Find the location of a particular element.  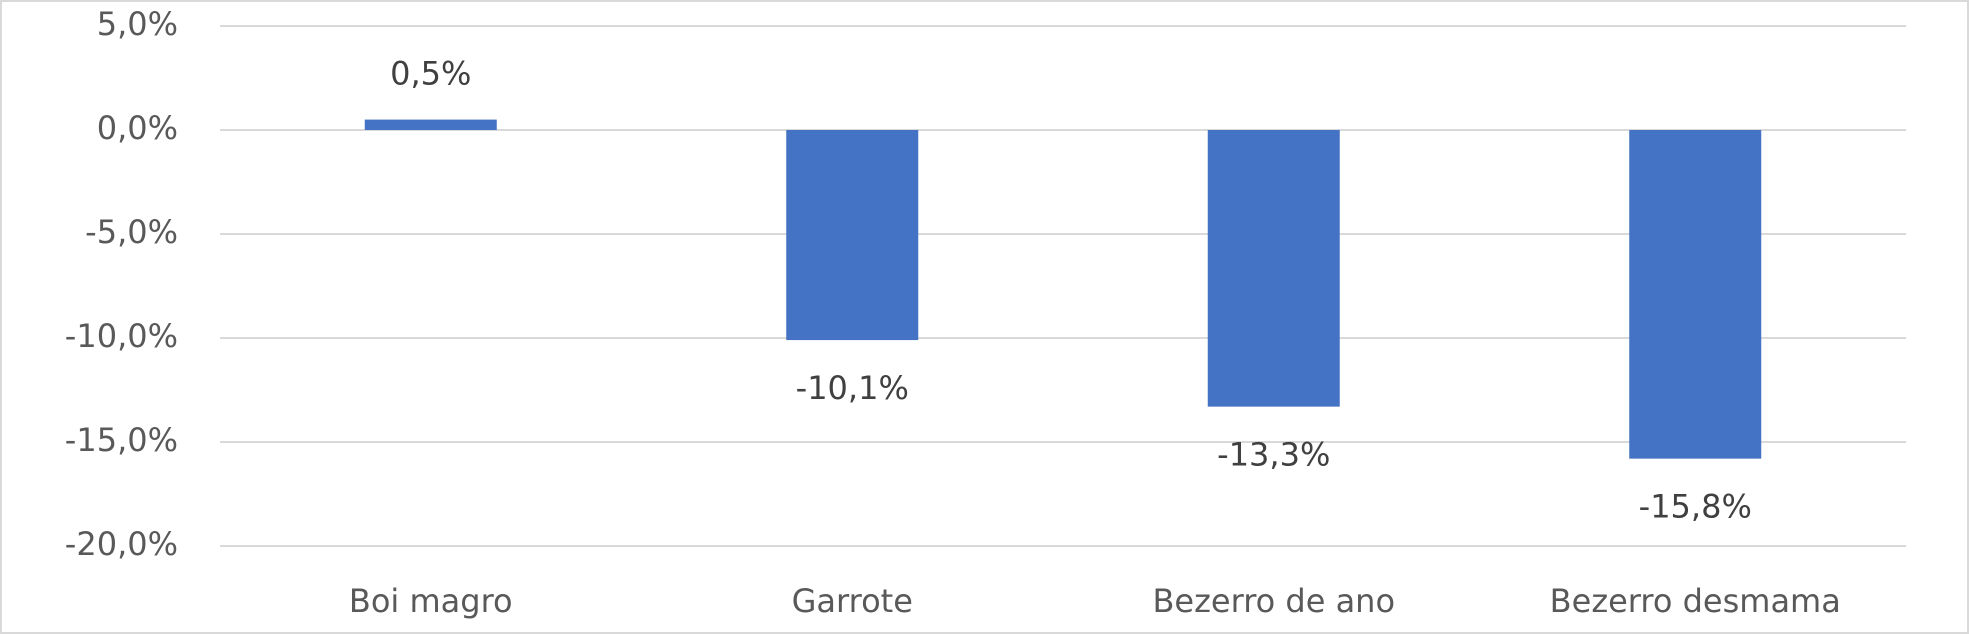

y-tick-label: -15,0% is located at coordinates (121, 440).